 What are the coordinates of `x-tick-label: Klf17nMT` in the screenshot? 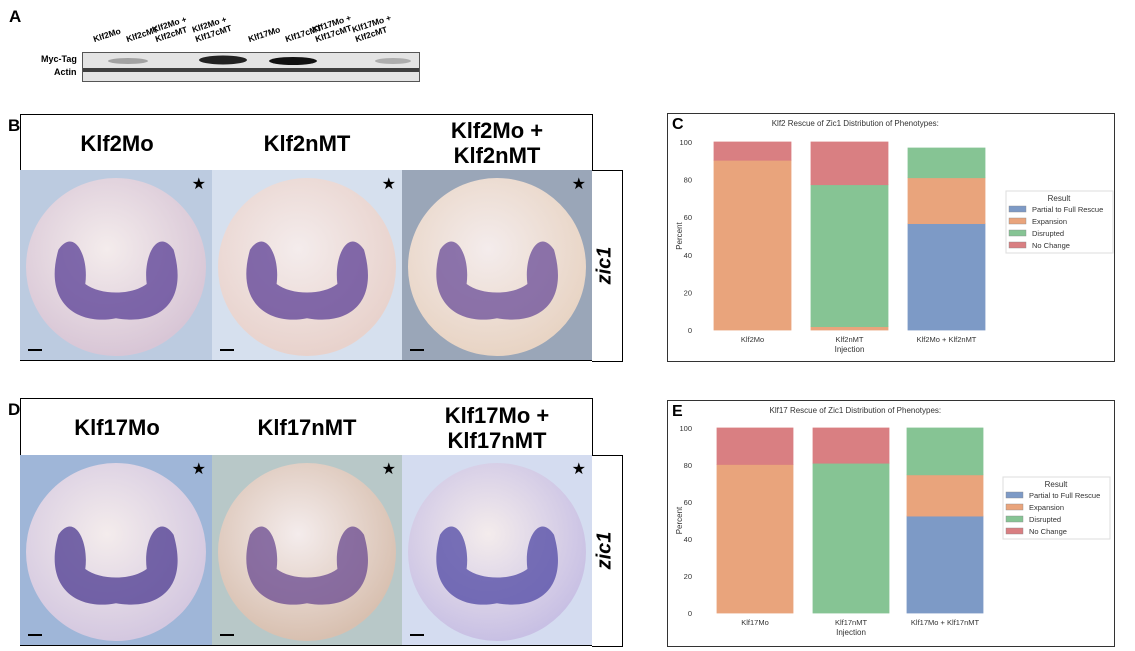 It's located at (851, 622).